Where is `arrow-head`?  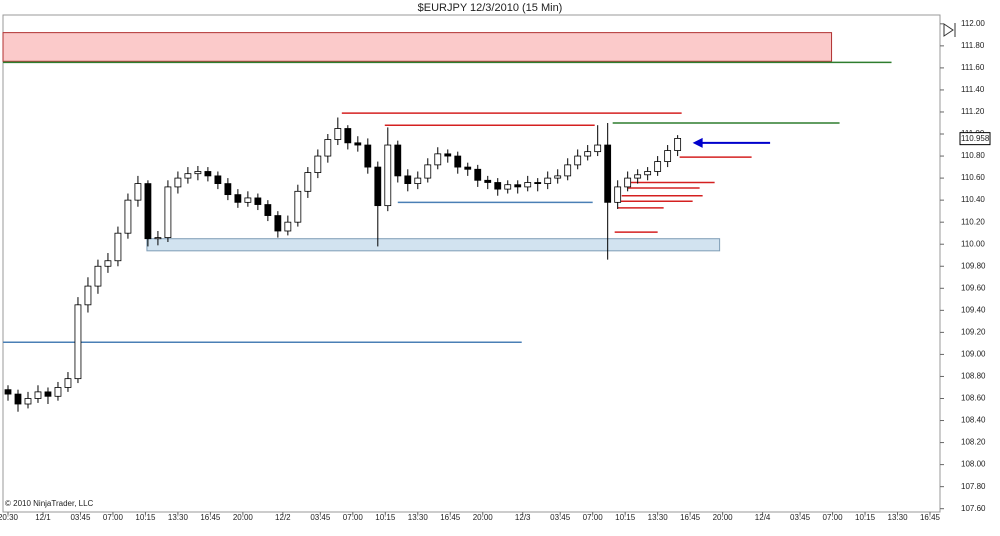 arrow-head is located at coordinates (697, 142).